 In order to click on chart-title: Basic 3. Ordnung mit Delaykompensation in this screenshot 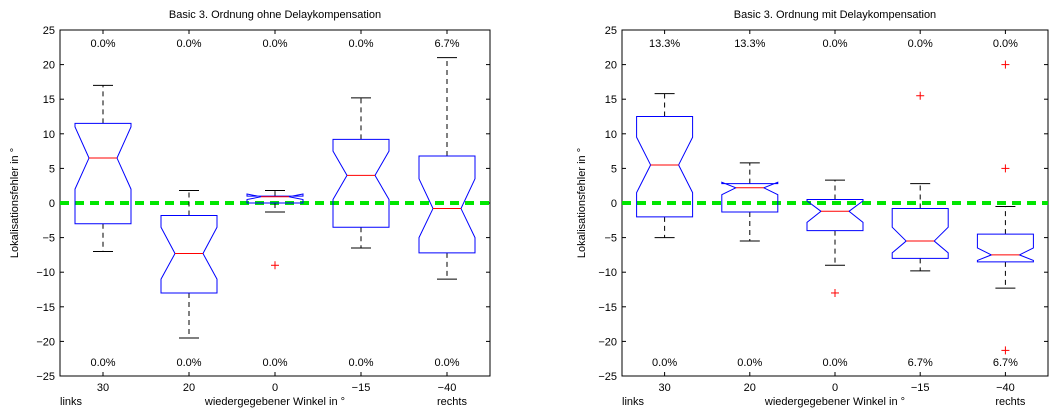, I will do `click(835, 15)`.